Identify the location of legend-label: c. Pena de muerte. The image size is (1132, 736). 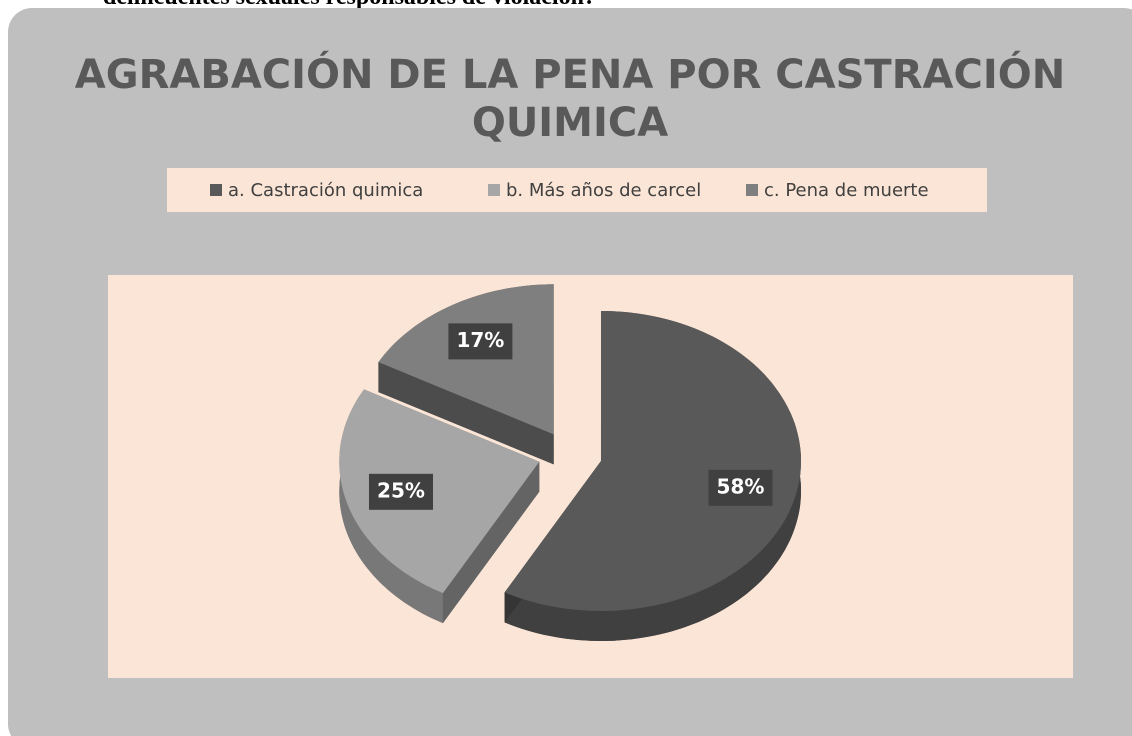
(846, 190).